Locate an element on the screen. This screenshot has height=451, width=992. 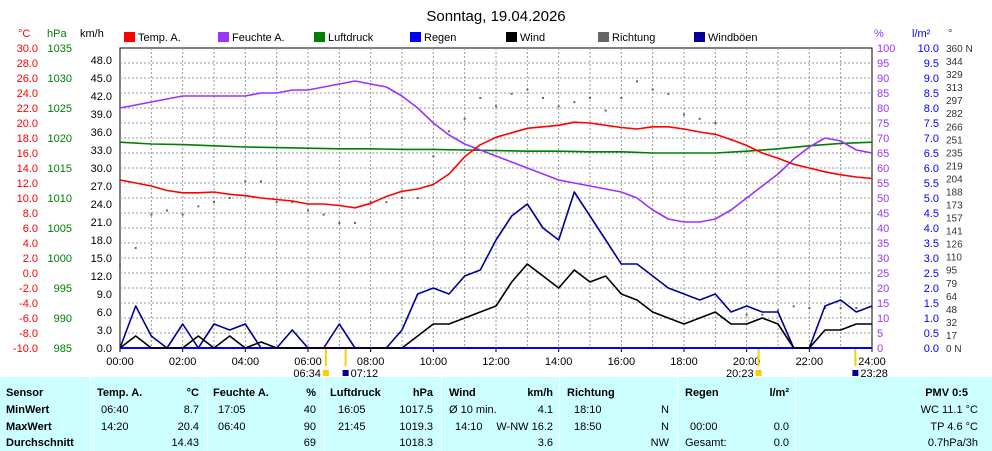
temp-tick-label: -2.0 is located at coordinates (28, 289).